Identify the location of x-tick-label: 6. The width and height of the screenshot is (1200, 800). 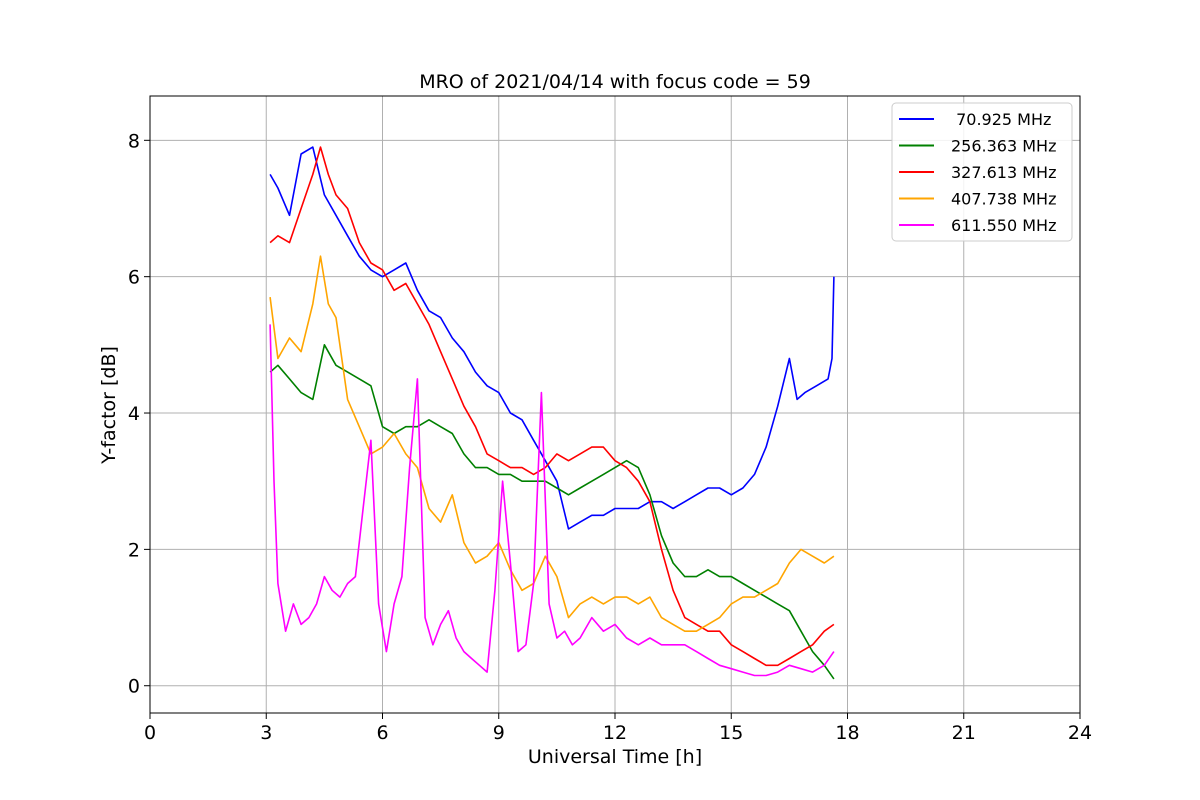
(382, 733).